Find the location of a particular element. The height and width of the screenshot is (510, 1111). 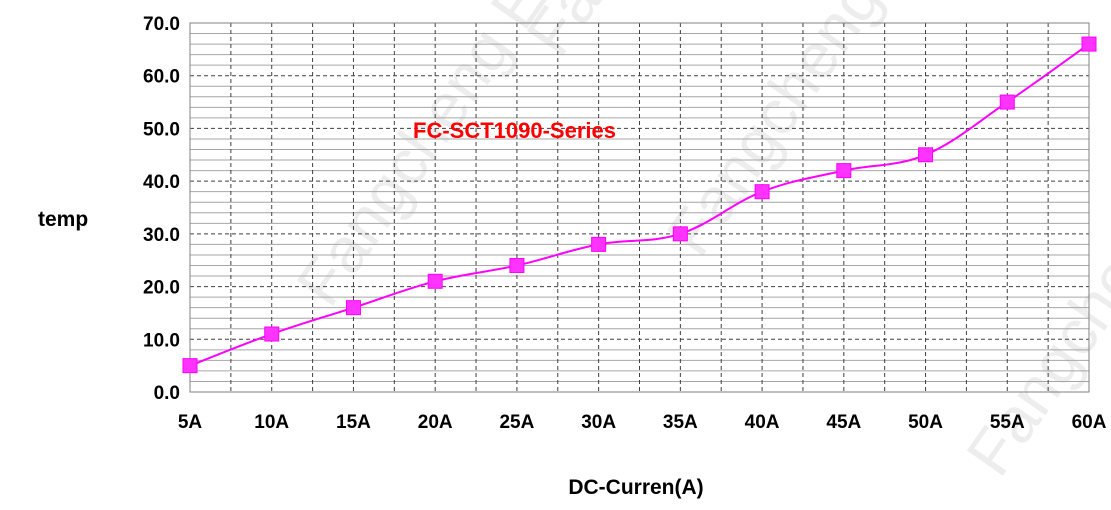

x-tick-label: 15A is located at coordinates (353, 422).